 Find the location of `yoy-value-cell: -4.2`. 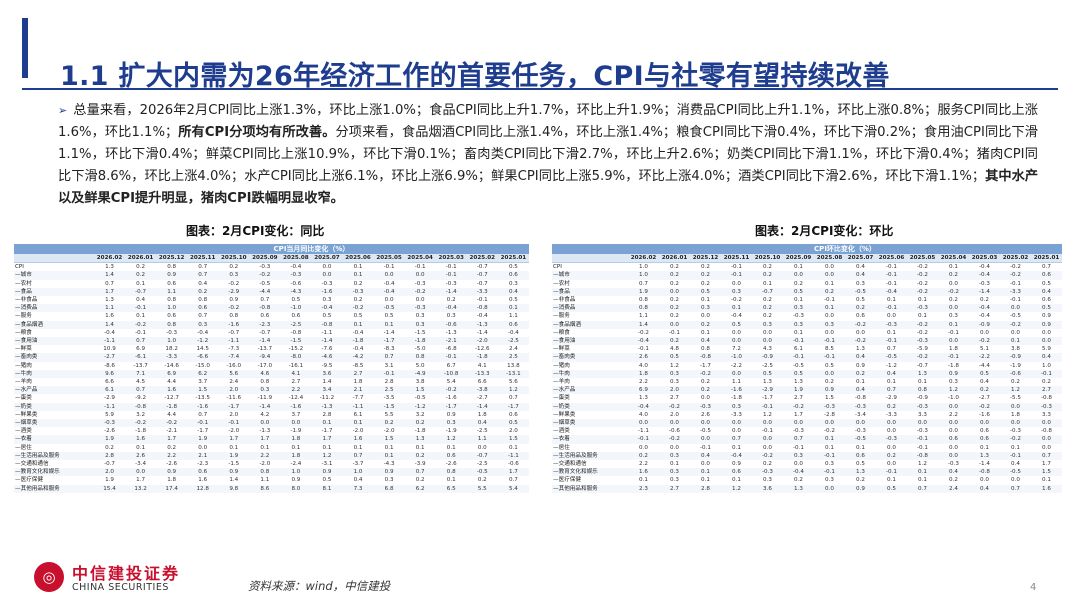

yoy-value-cell: -4.2 is located at coordinates (358, 357).